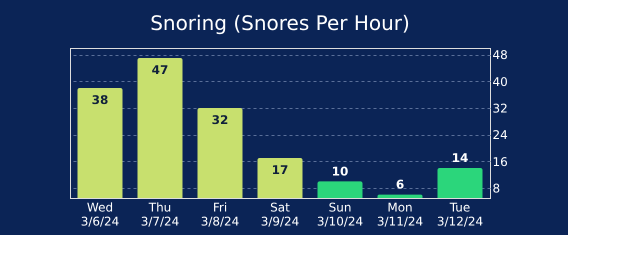  What do you see at coordinates (400, 185) in the screenshot?
I see `data-label: 6` at bounding box center [400, 185].